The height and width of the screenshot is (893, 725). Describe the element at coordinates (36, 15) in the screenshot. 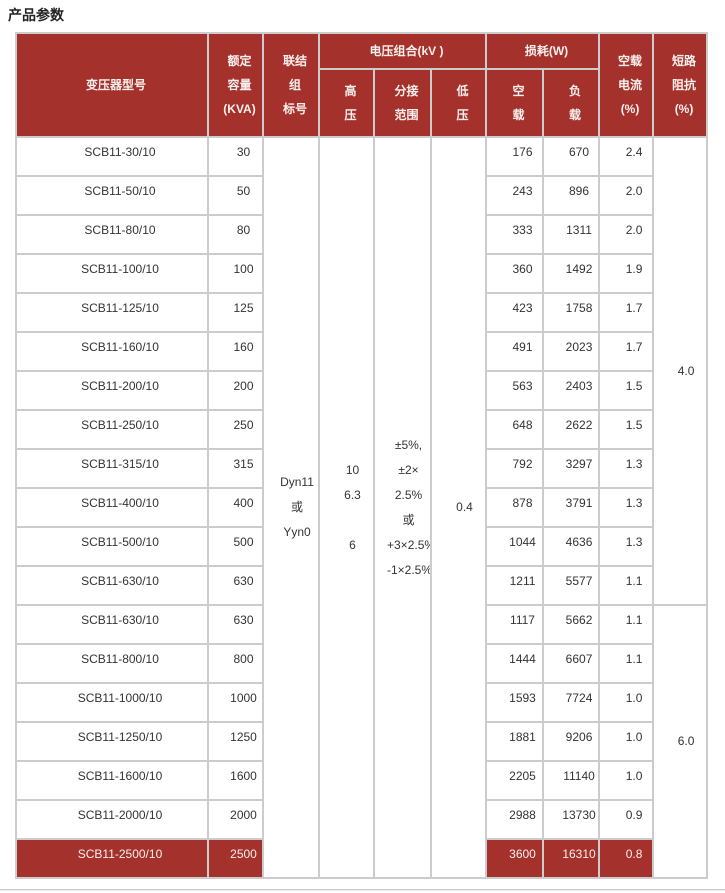

I see `page-title: 产品参数` at that location.